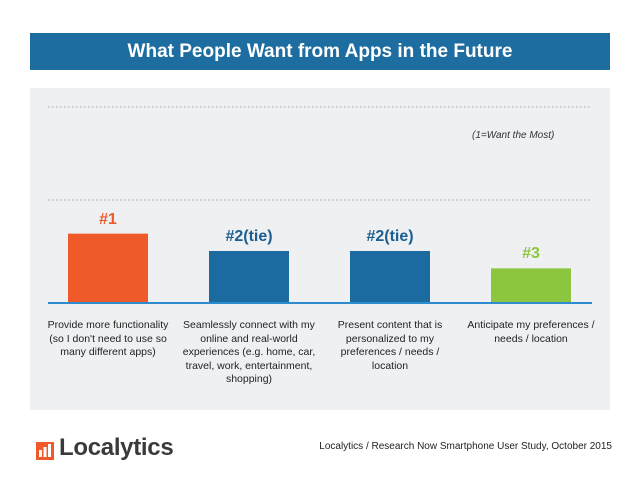 This screenshot has height=480, width=640. I want to click on localytics-logo: Localytics, so click(105, 448).